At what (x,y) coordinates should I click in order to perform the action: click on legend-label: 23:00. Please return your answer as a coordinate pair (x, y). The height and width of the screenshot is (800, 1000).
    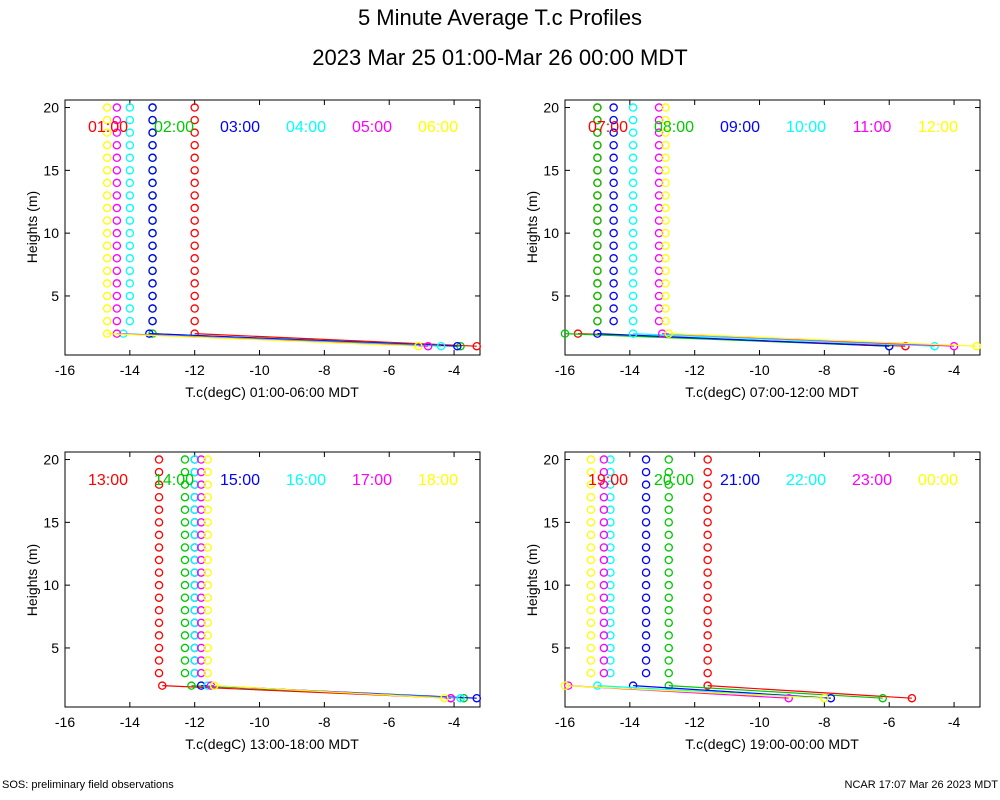
    Looking at the image, I should click on (872, 480).